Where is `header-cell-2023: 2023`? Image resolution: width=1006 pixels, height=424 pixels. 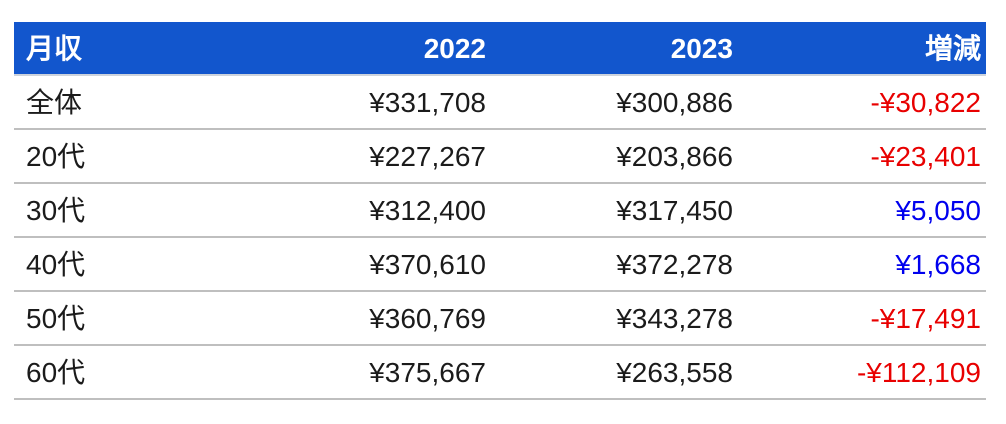 header-cell-2023: 2023 is located at coordinates (701, 48).